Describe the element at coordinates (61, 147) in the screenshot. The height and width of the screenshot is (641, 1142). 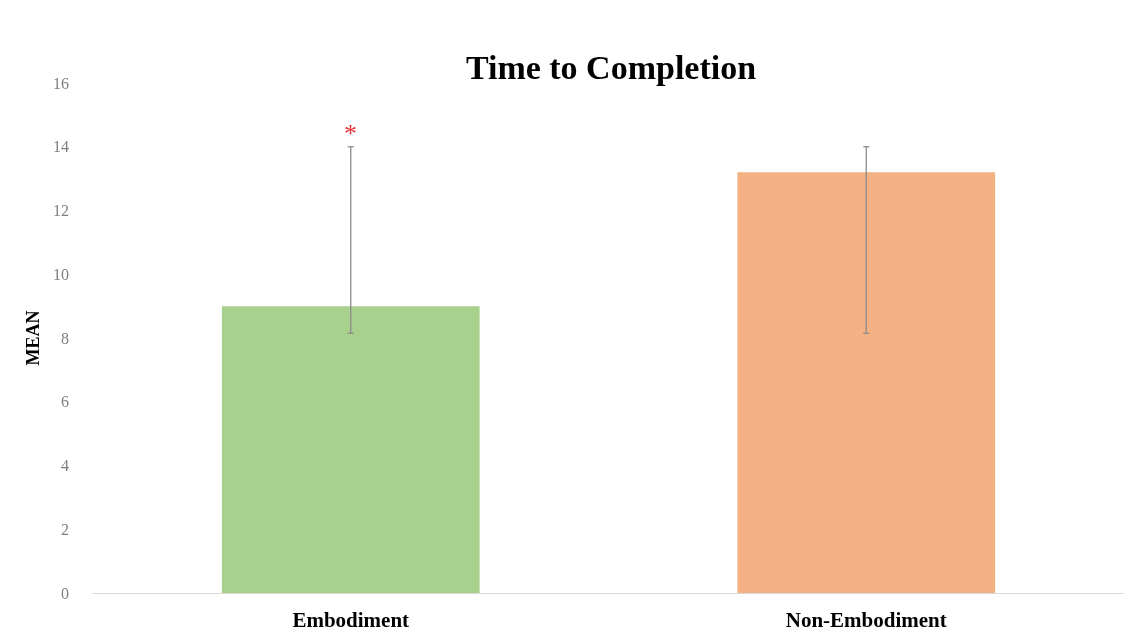
I see `y-tick-label: 14` at that location.